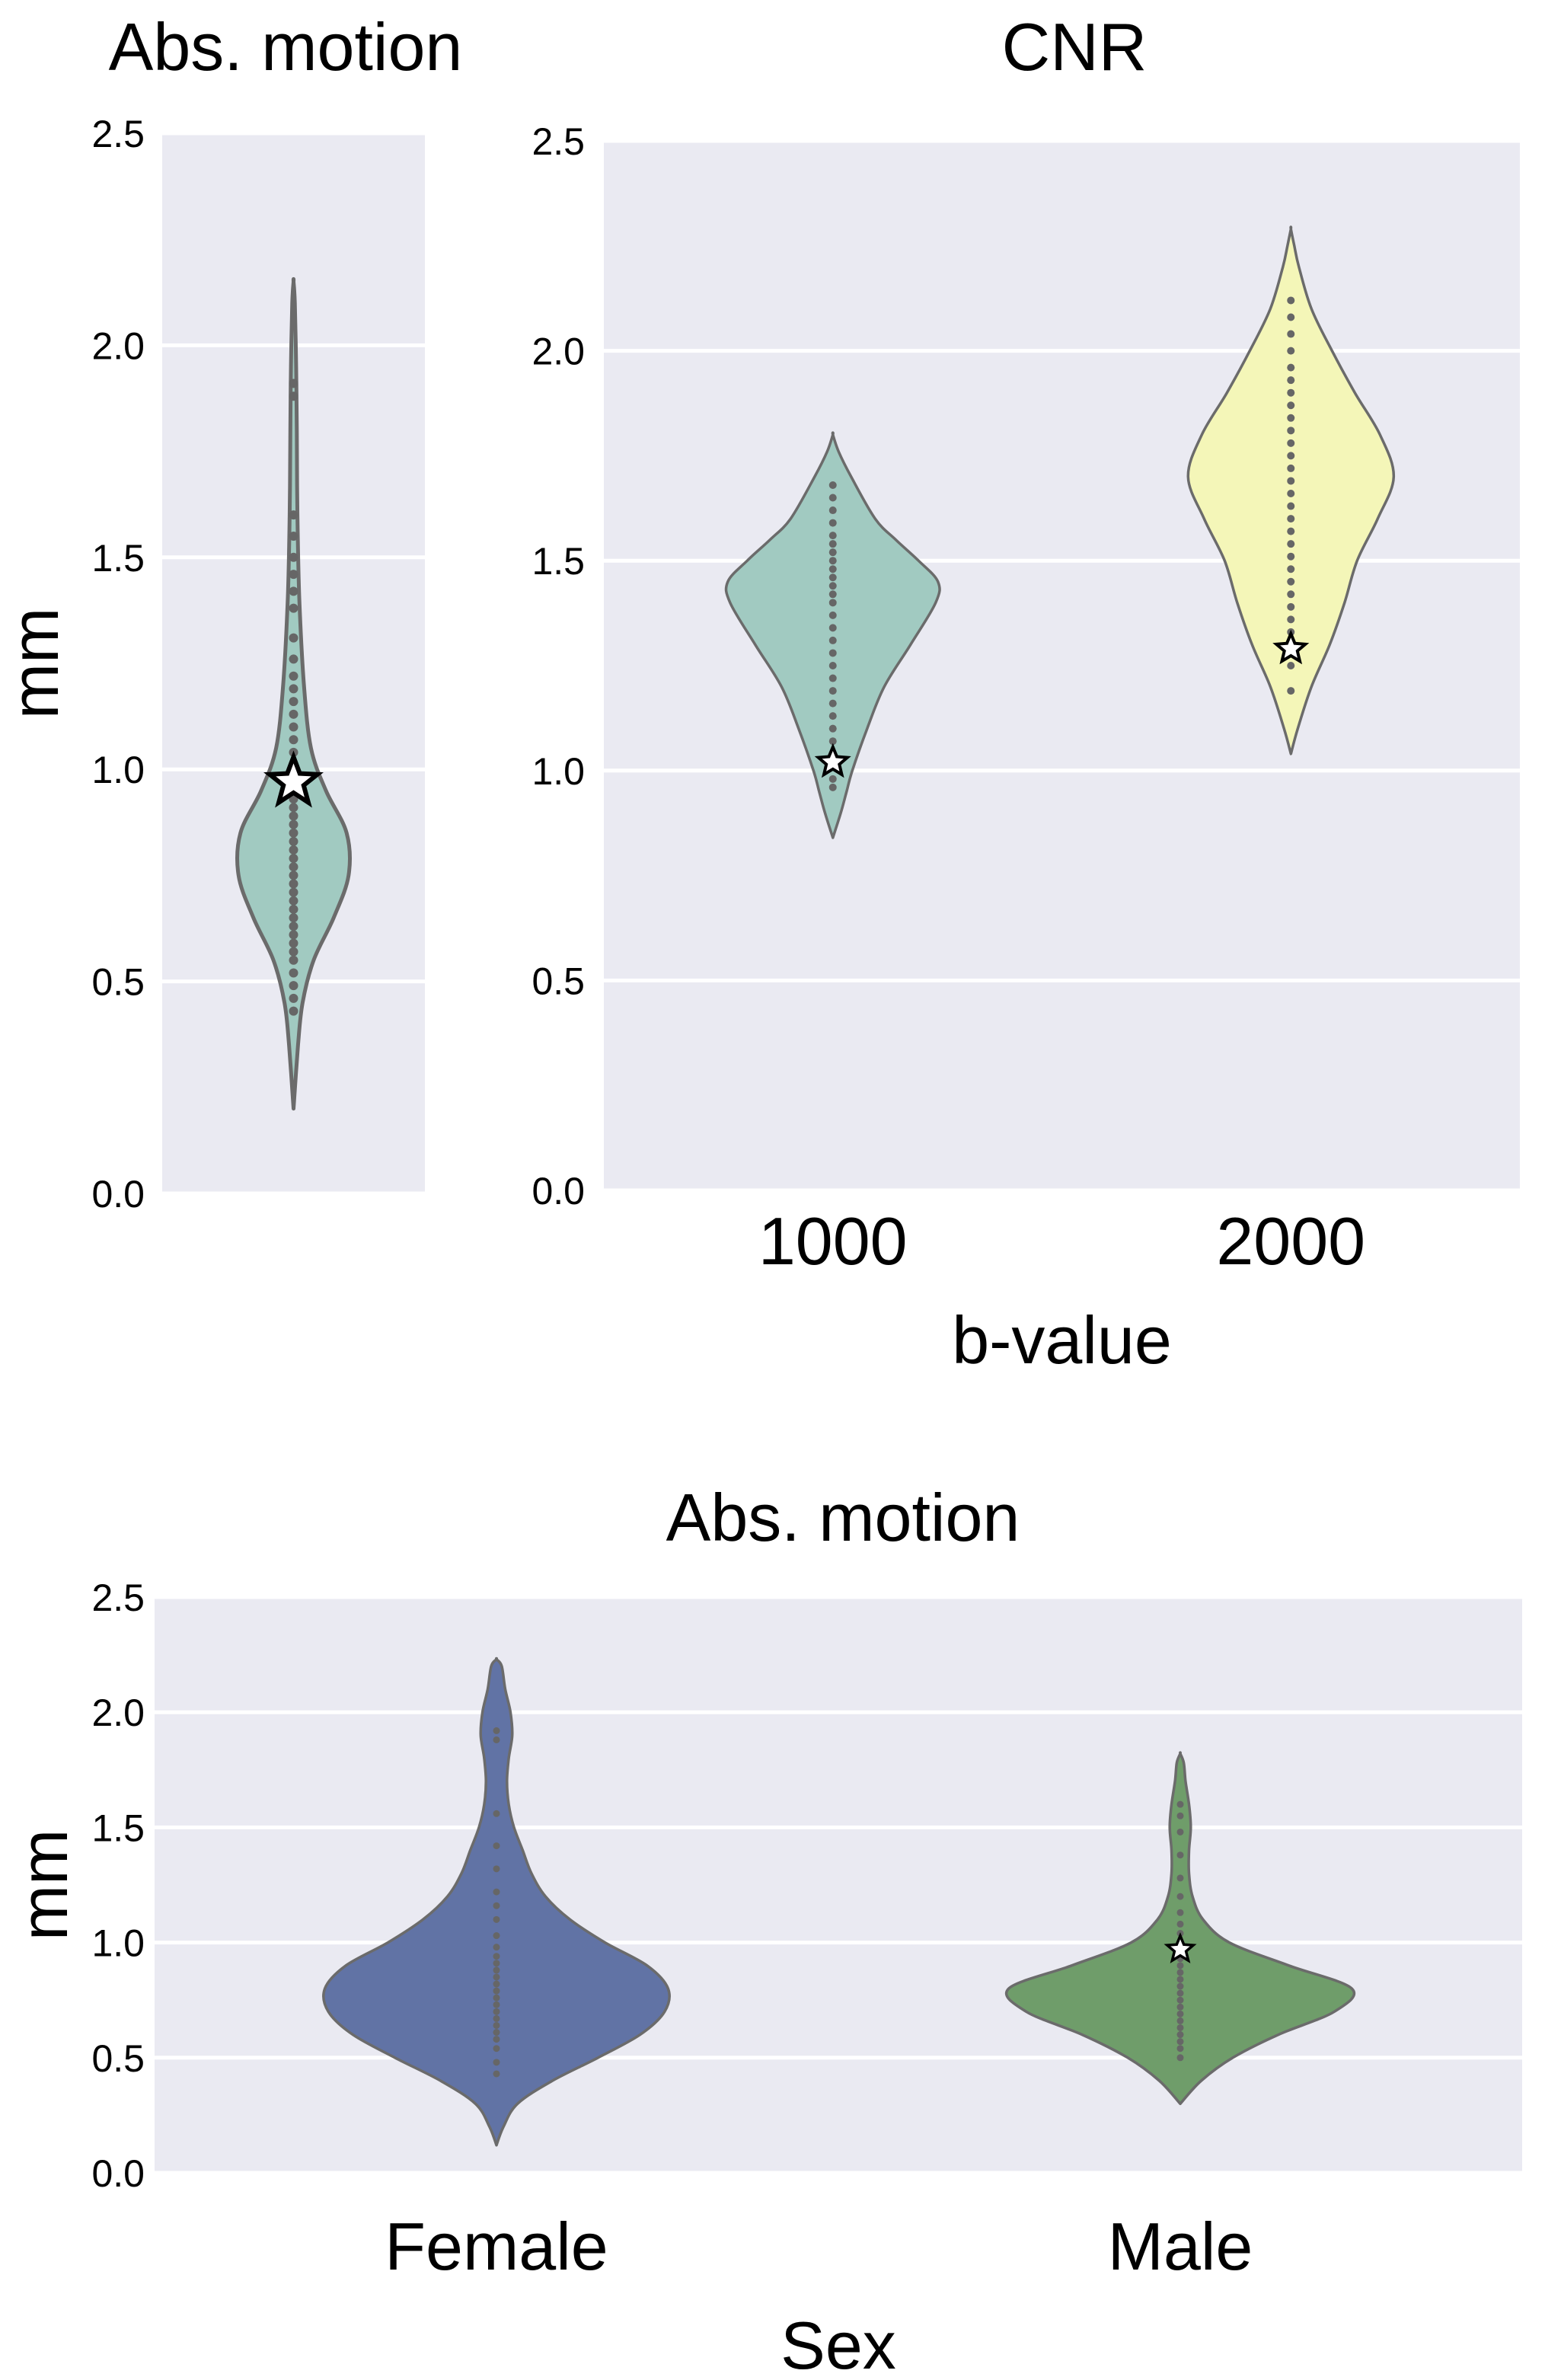 The height and width of the screenshot is (2380, 1545). I want to click on y-tick-label: 1.0, so click(118, 1943).